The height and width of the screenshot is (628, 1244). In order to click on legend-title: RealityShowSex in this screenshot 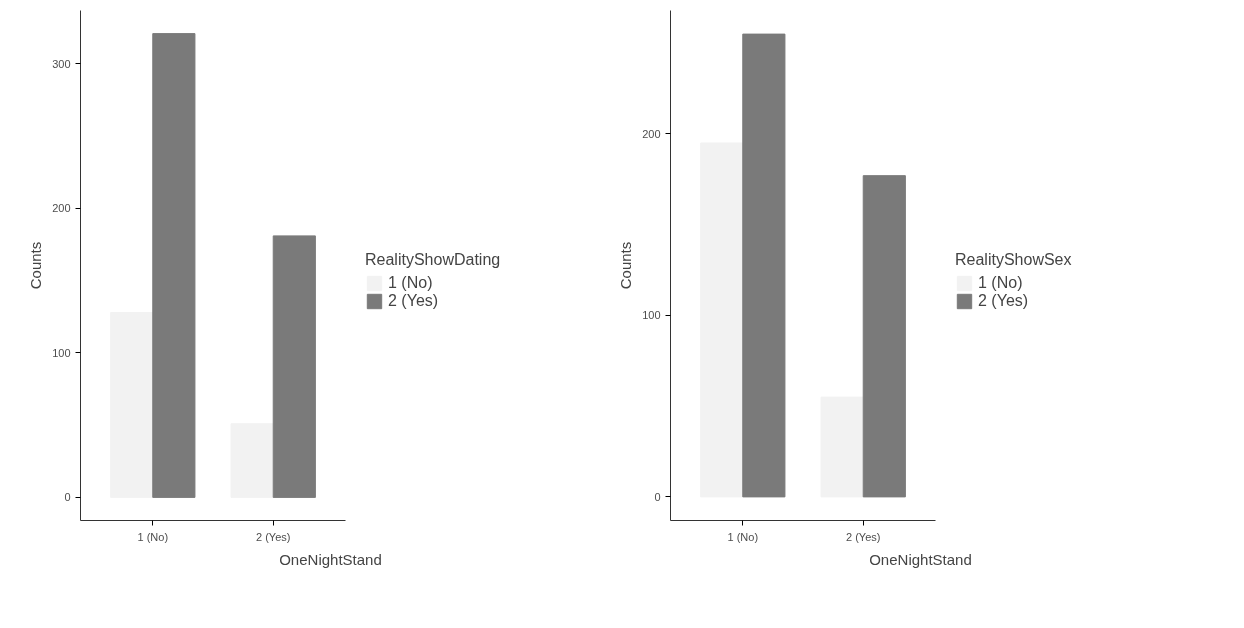, I will do `click(1013, 260)`.